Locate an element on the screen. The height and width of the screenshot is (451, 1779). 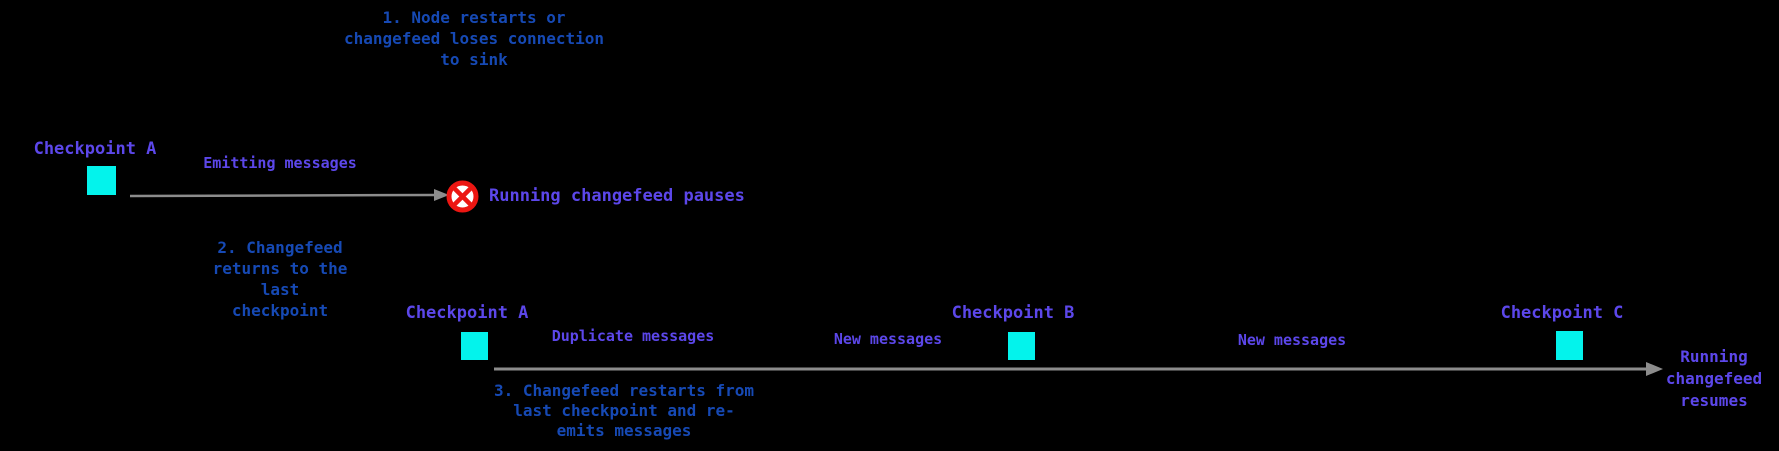
timeline2-new-messages-1-label: New messages is located at coordinates (888, 339).